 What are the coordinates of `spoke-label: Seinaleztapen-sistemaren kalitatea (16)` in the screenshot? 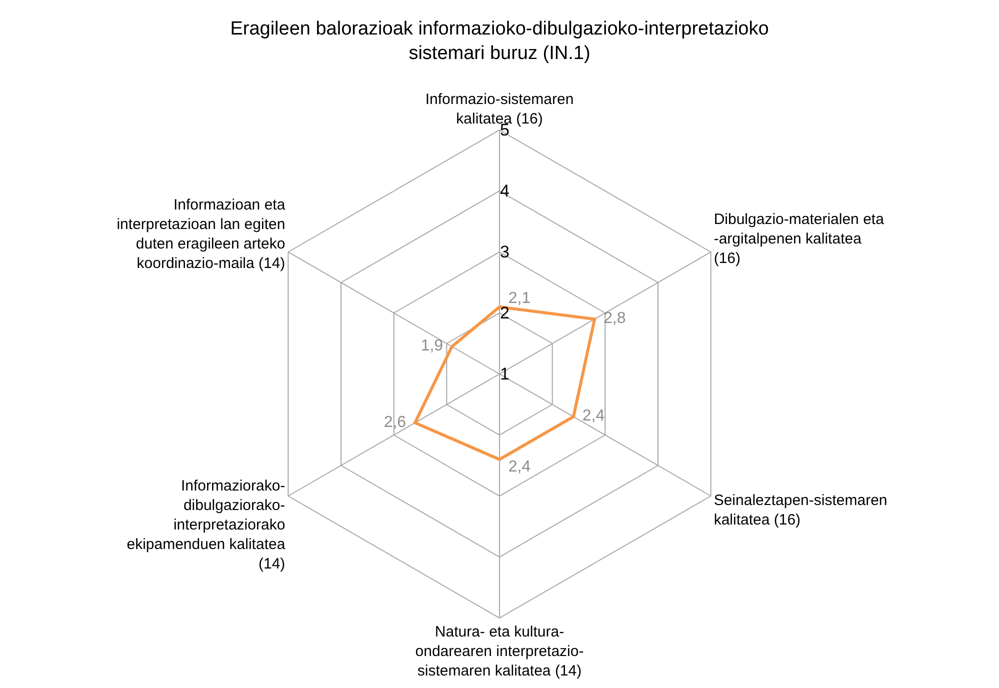 It's located at (801, 510).